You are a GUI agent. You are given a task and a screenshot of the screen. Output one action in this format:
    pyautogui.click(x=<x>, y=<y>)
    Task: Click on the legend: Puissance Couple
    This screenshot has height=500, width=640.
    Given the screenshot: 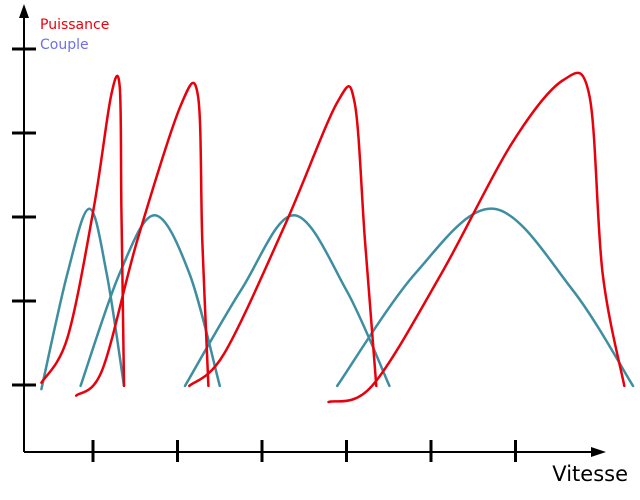 What is the action you would take?
    pyautogui.click(x=74, y=35)
    